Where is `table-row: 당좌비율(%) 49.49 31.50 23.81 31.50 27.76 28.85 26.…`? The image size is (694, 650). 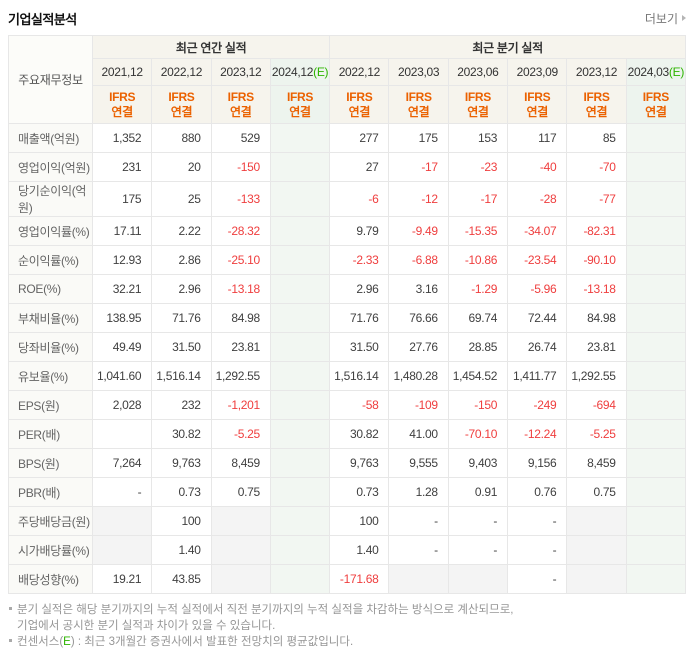
table-row: 당좌비율(%) 49.49 31.50 23.81 31.50 27.76 28.85 26.… is located at coordinates (347, 347).